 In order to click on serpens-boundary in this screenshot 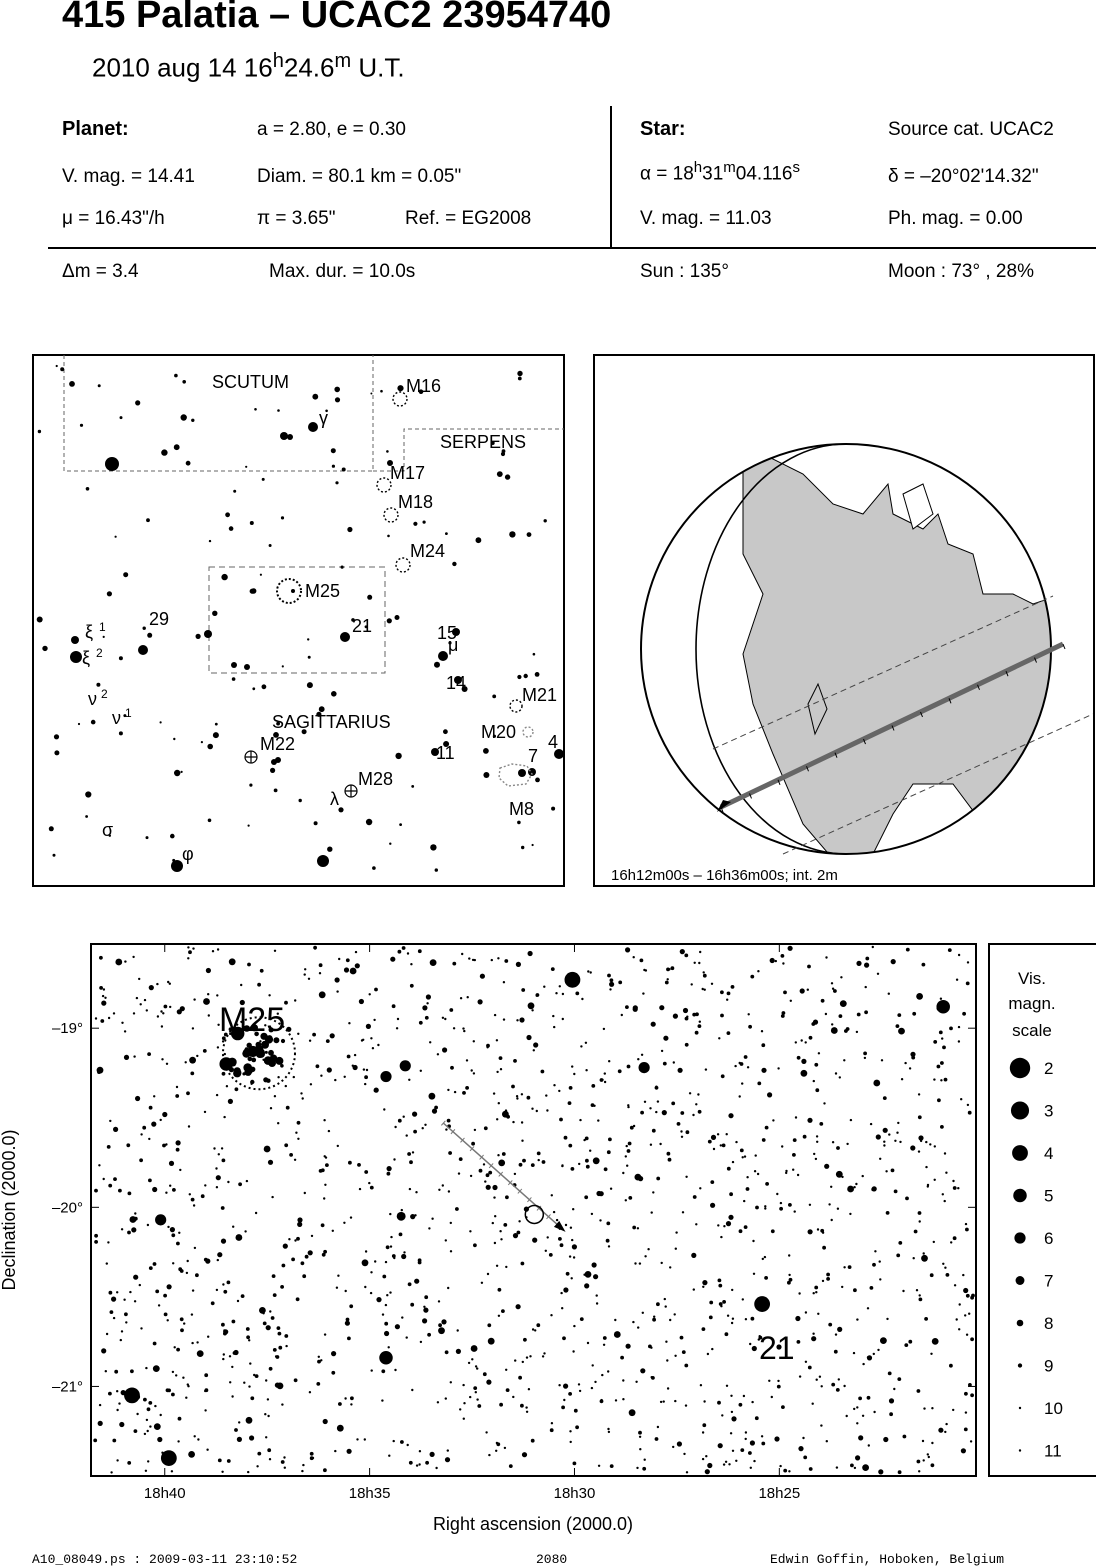, I will do `click(468, 450)`.